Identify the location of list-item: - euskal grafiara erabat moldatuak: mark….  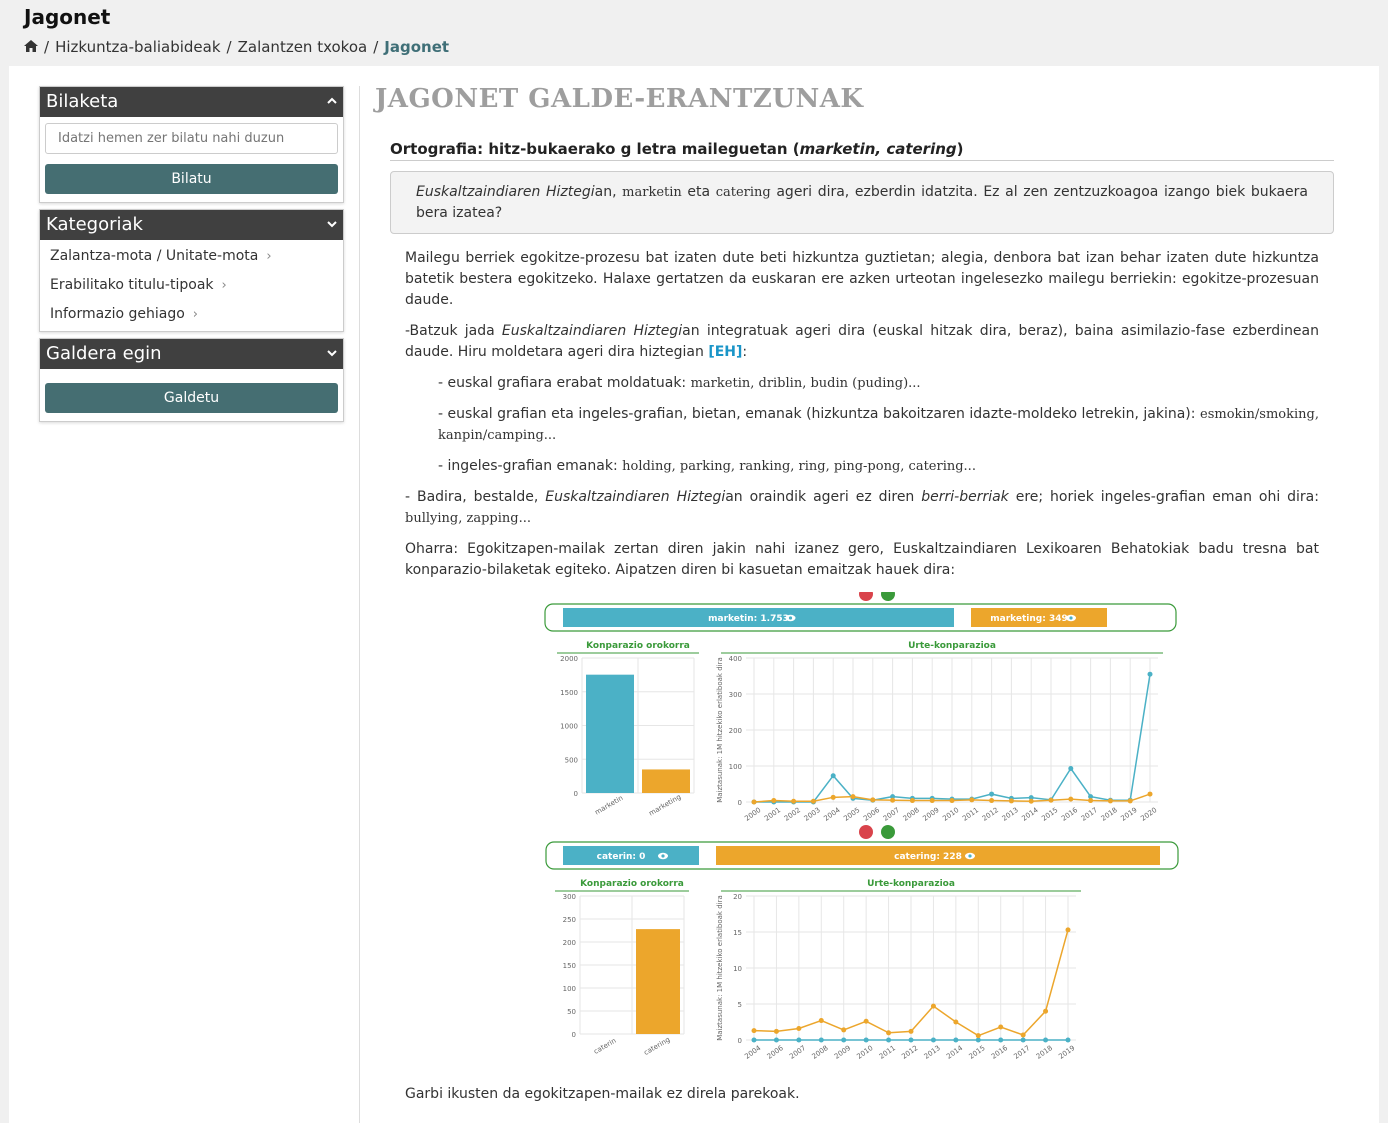
(679, 383).